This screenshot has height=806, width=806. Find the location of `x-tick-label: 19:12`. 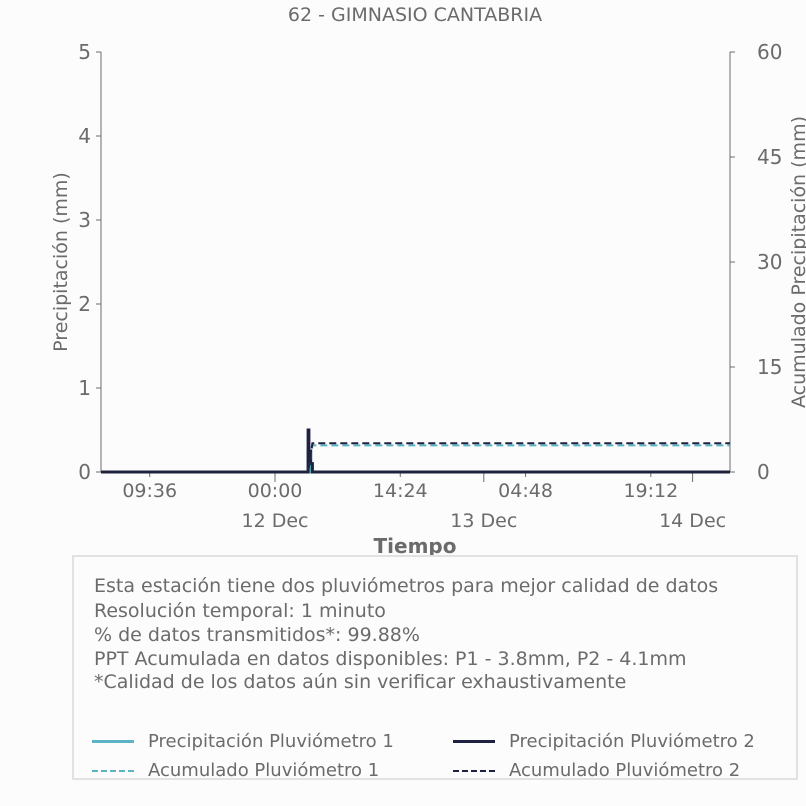

x-tick-label: 19:12 is located at coordinates (650, 491).